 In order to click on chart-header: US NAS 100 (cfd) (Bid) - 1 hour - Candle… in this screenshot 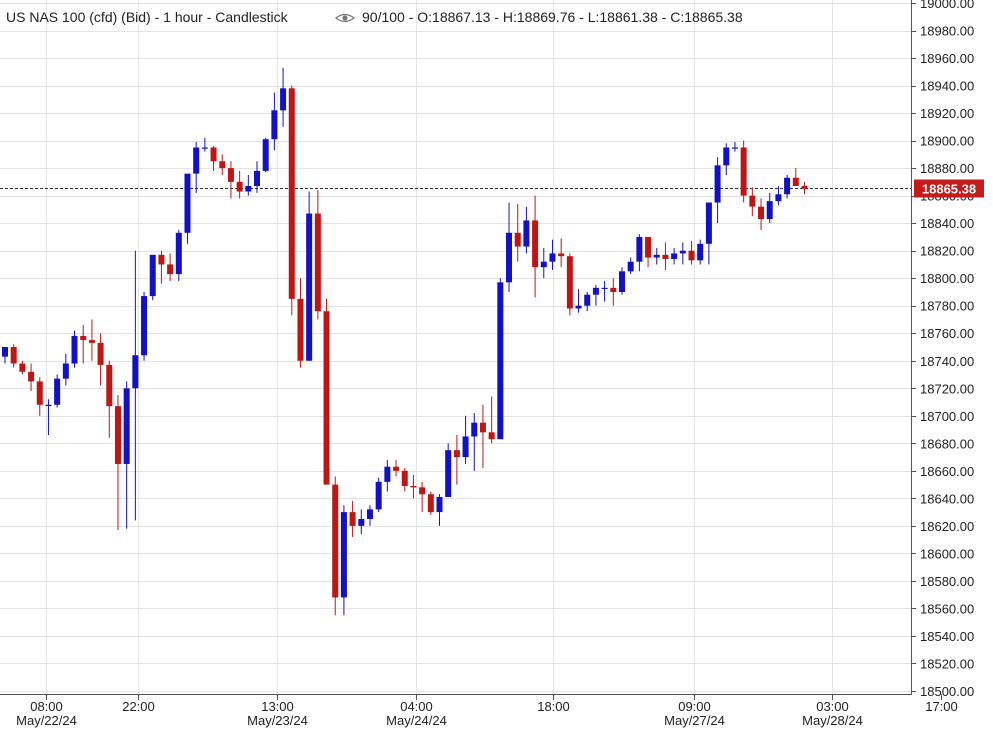, I will do `click(374, 17)`.